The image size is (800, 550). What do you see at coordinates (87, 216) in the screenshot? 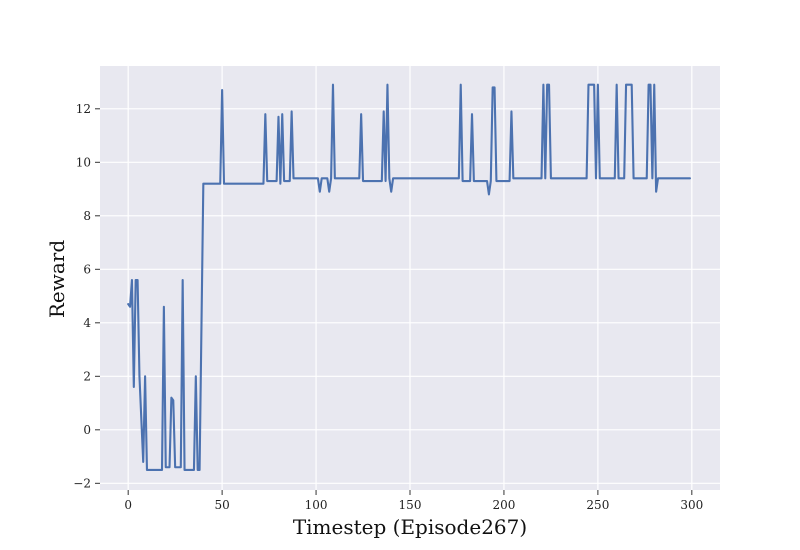
I see `y-tick-label: 8` at bounding box center [87, 216].